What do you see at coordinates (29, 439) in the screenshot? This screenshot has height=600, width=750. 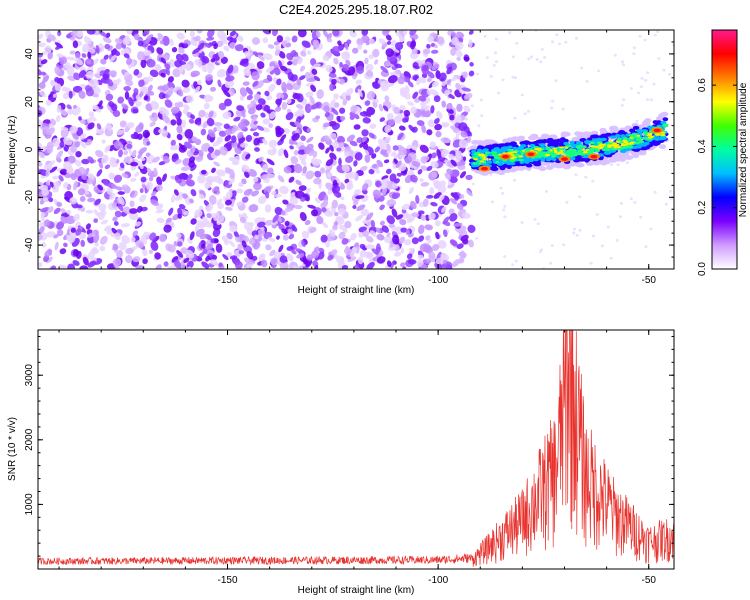 I see `snr-y-tick-label: 2000` at bounding box center [29, 439].